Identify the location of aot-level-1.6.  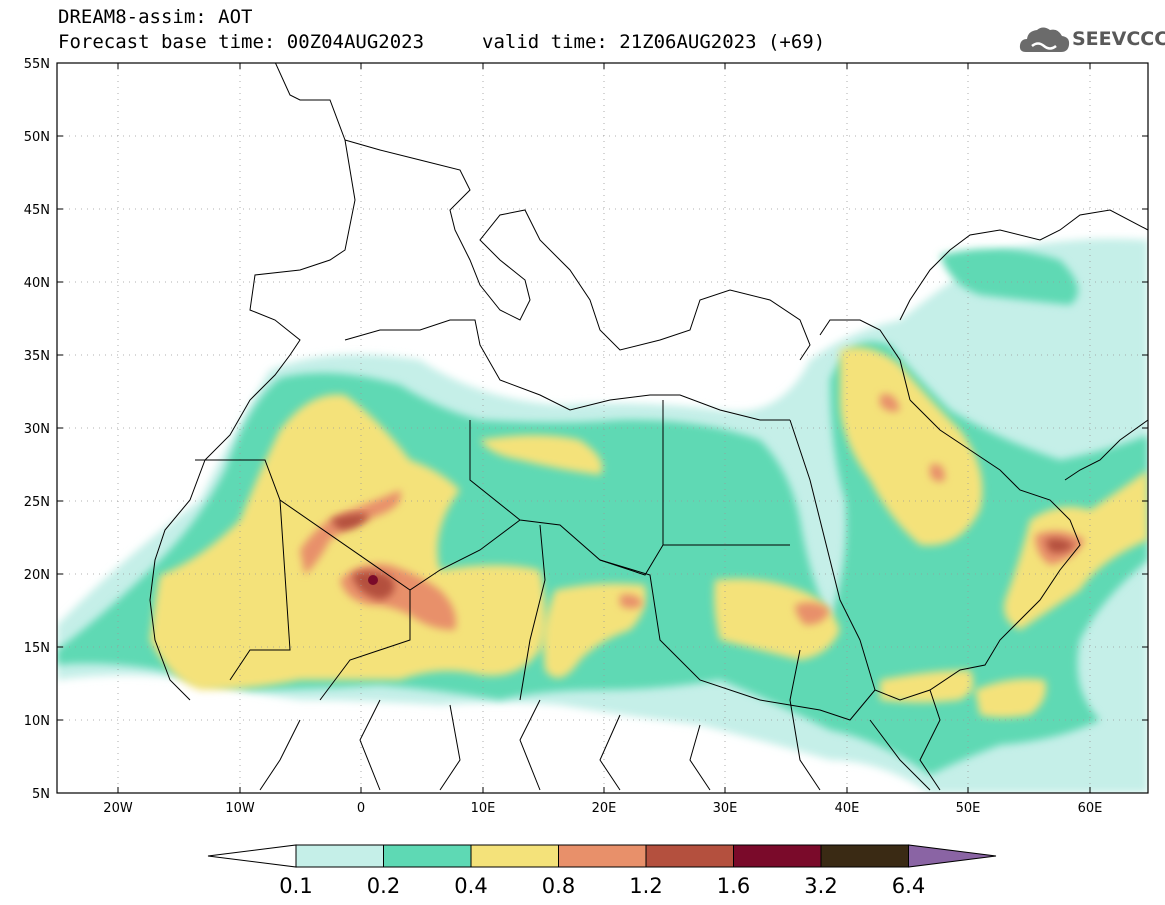
(373, 580).